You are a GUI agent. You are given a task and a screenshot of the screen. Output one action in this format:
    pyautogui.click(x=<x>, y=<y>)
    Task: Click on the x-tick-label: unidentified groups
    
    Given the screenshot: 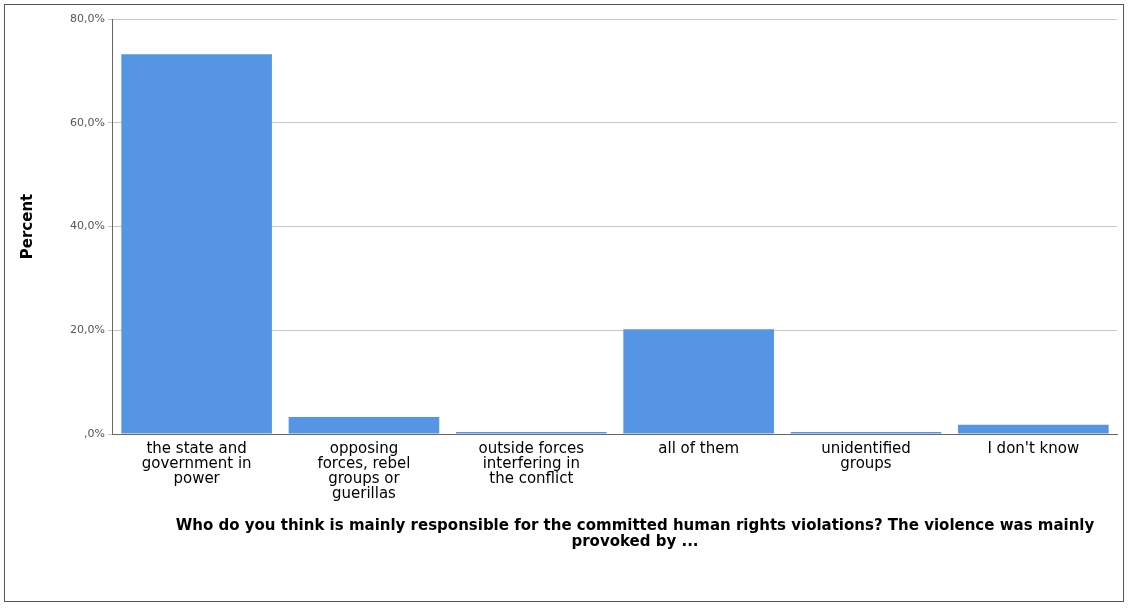 What is the action you would take?
    pyautogui.click(x=866, y=456)
    